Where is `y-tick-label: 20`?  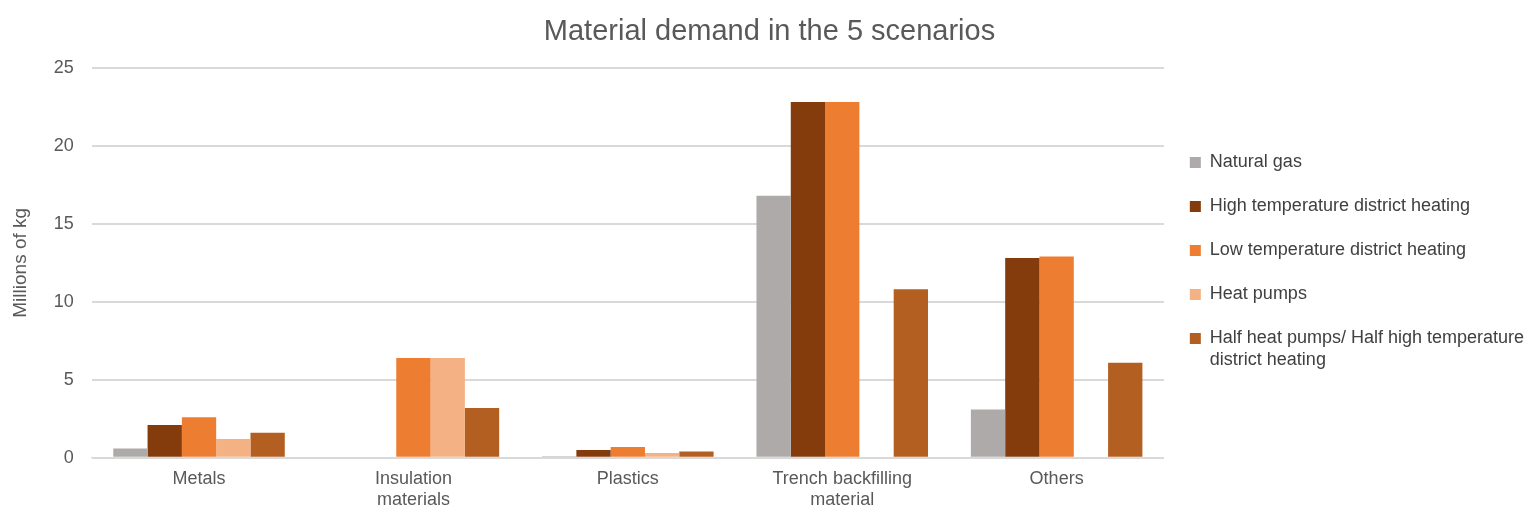 y-tick-label: 20 is located at coordinates (63, 144).